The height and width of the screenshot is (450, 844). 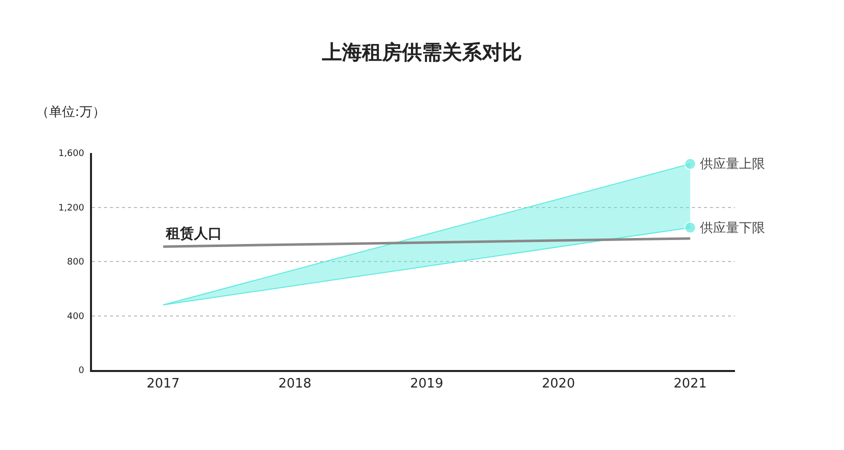 I want to click on x-tick-label: 2018, so click(x=295, y=384).